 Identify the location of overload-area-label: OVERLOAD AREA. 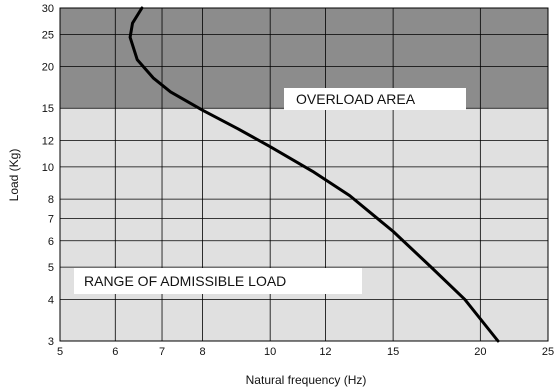
(356, 99).